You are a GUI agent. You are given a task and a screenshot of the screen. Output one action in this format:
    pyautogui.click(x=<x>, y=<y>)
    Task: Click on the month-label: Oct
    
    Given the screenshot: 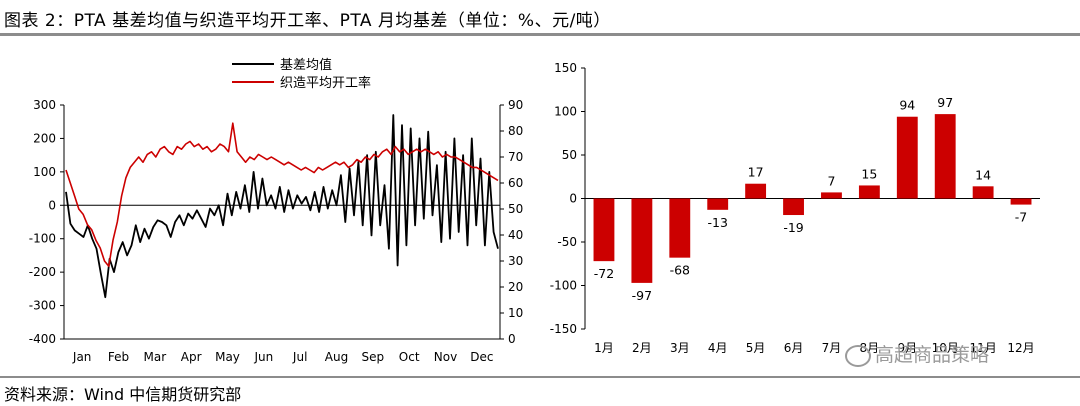 What is the action you would take?
    pyautogui.click(x=409, y=357)
    